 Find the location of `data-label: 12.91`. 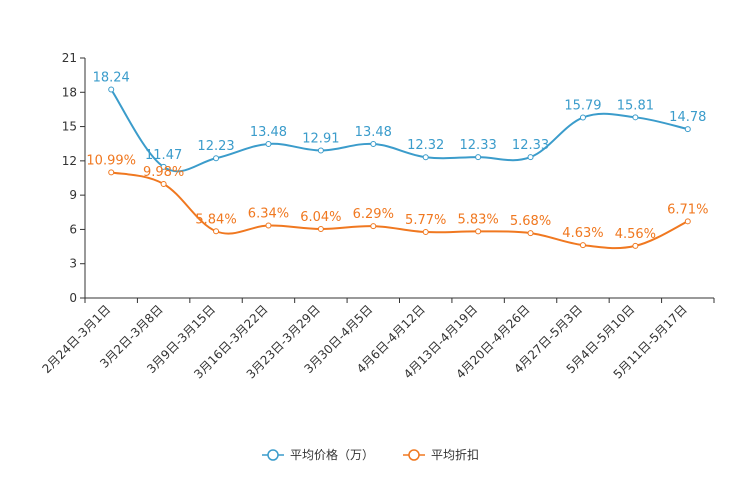

data-label: 12.91 is located at coordinates (320, 138).